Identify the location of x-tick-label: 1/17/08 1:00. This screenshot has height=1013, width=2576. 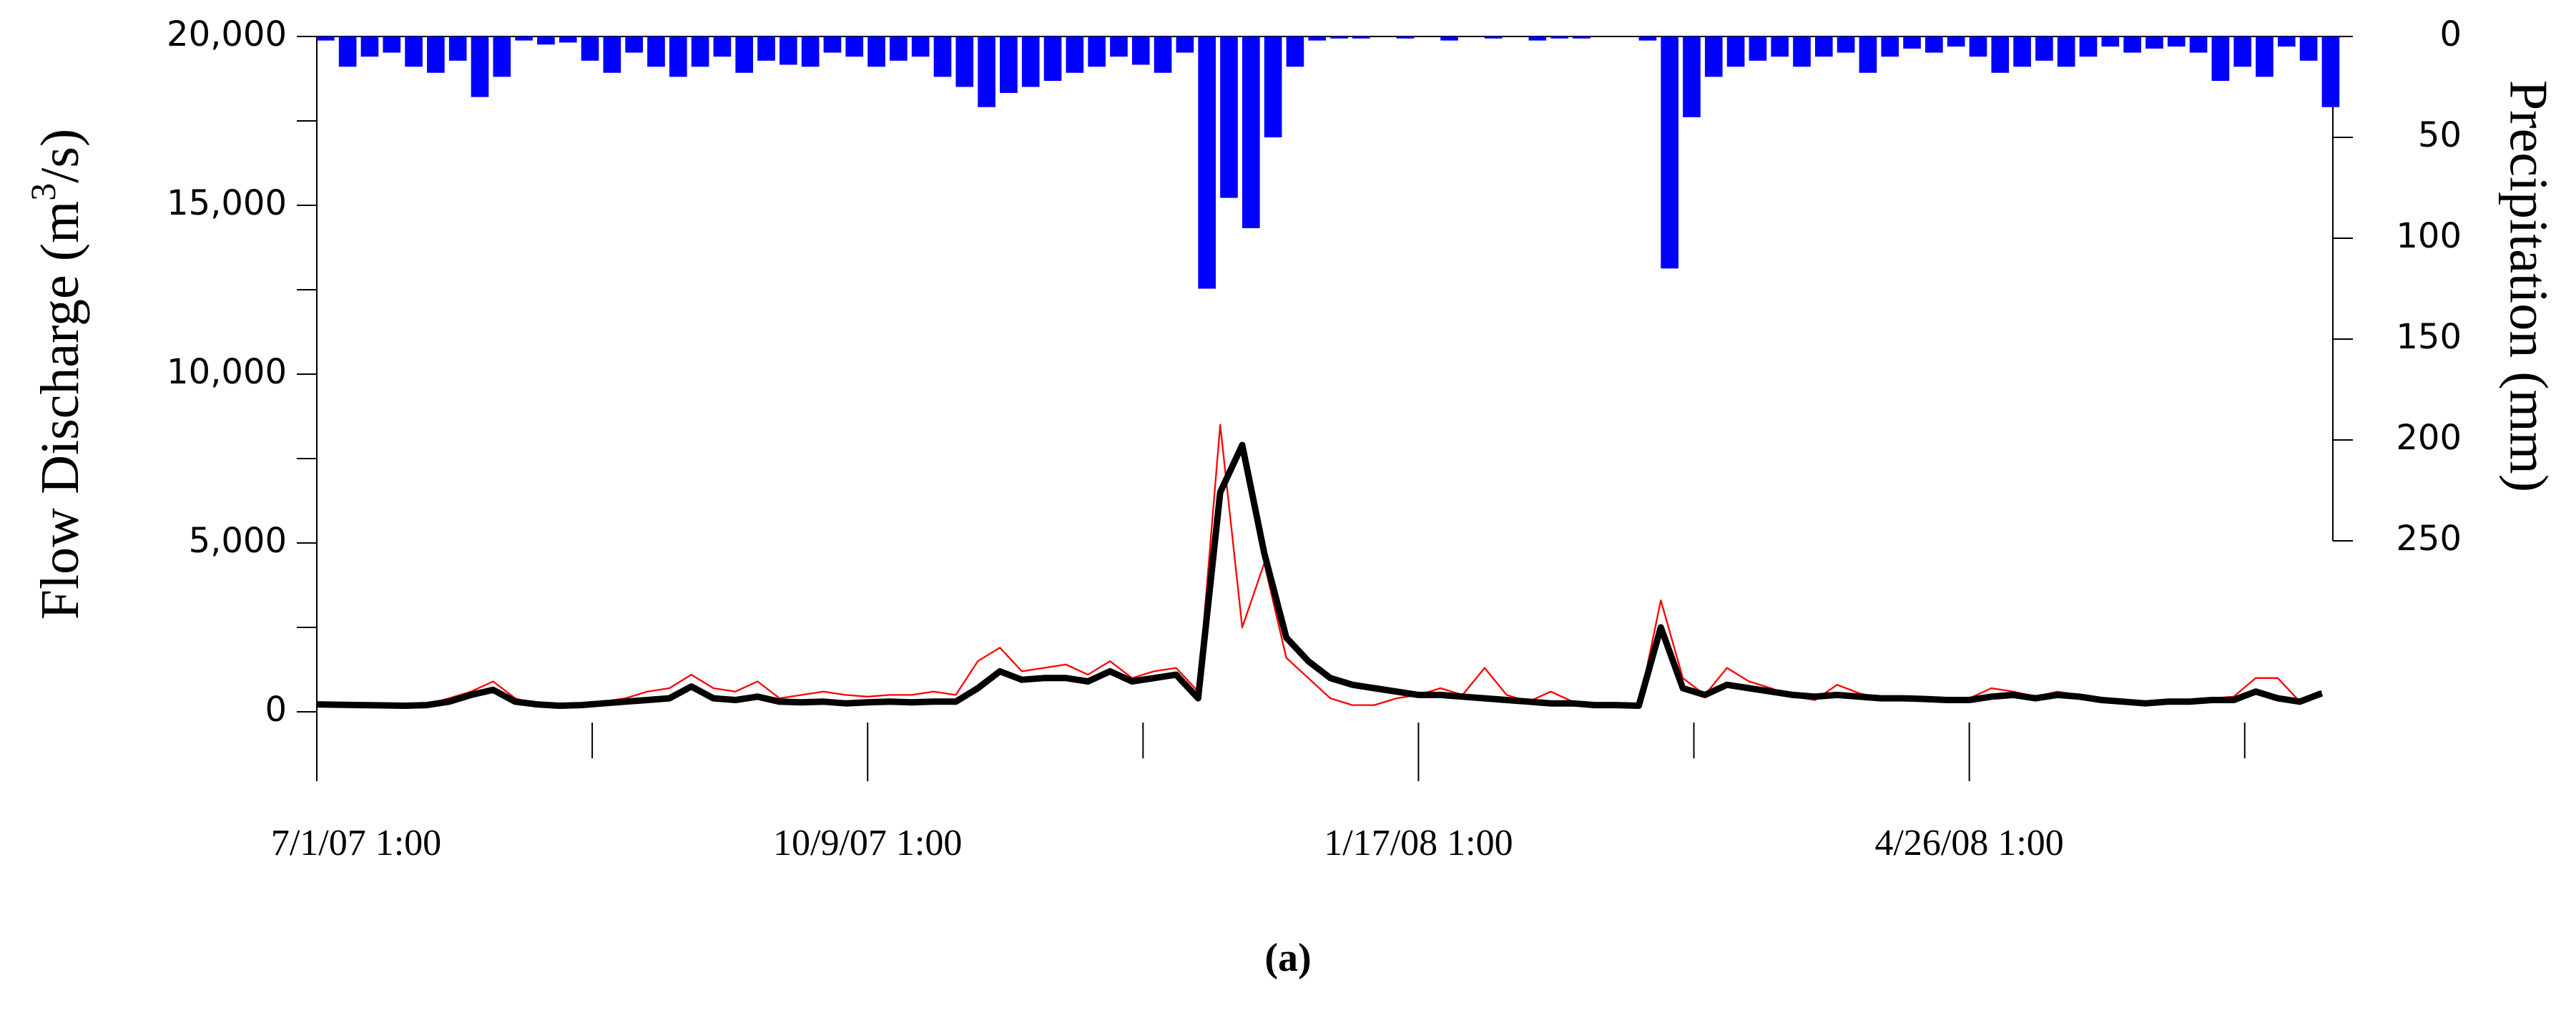
(1419, 843).